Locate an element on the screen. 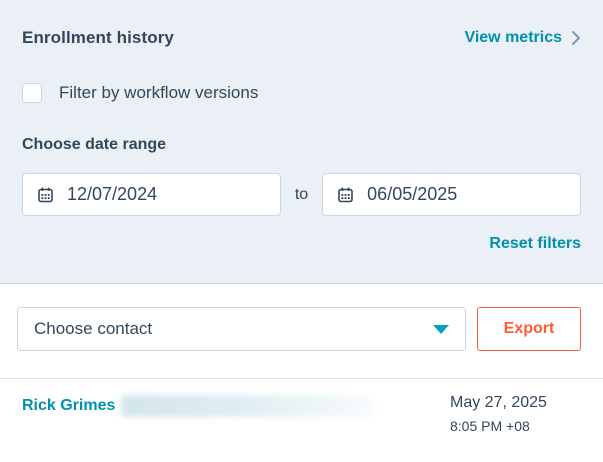  contact-select-value: Choose contact is located at coordinates (93, 328).